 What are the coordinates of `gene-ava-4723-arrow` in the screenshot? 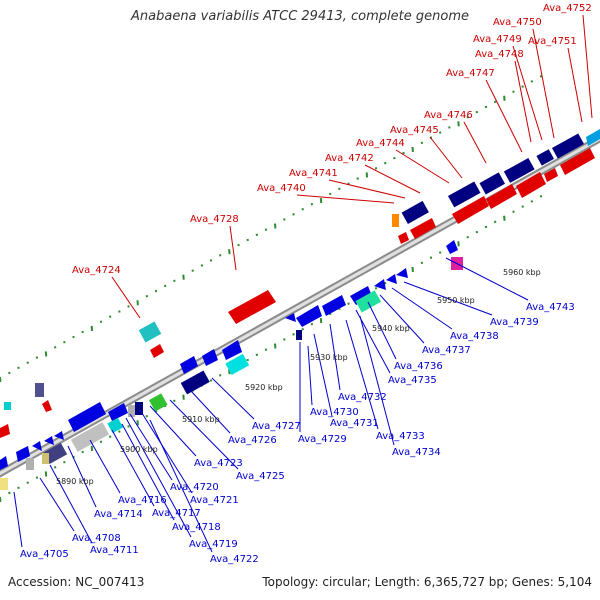 It's located at (189, 365).